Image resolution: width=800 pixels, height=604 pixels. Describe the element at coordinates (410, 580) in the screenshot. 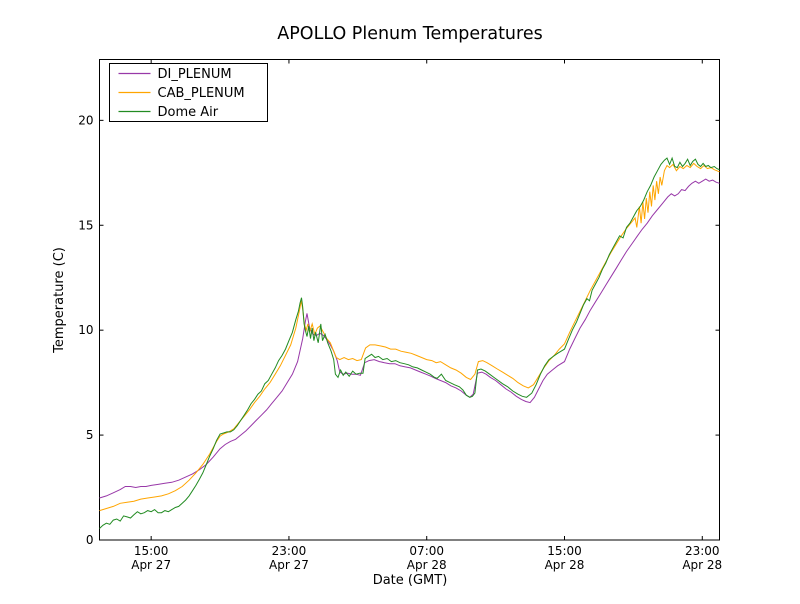

I see `x-axis-label: Date (GMT)` at that location.